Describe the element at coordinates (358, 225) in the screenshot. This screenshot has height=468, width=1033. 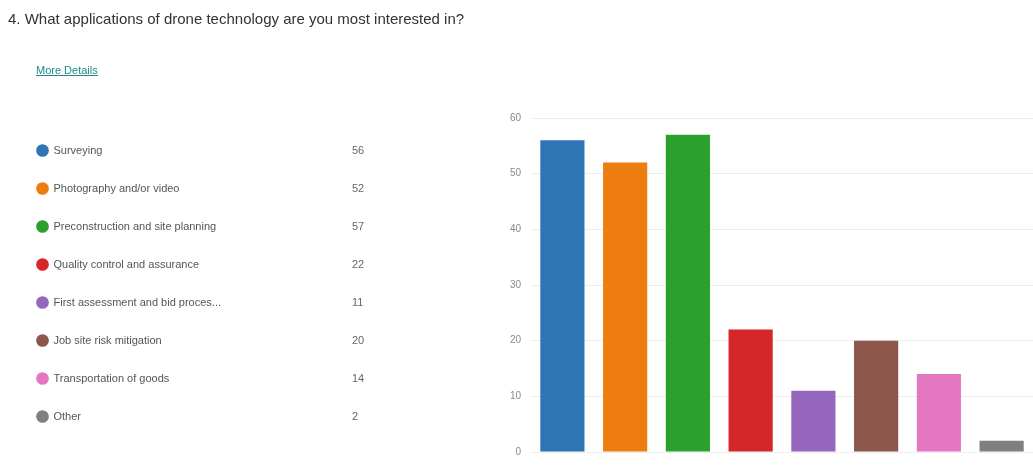
I see `text: 57` at that location.